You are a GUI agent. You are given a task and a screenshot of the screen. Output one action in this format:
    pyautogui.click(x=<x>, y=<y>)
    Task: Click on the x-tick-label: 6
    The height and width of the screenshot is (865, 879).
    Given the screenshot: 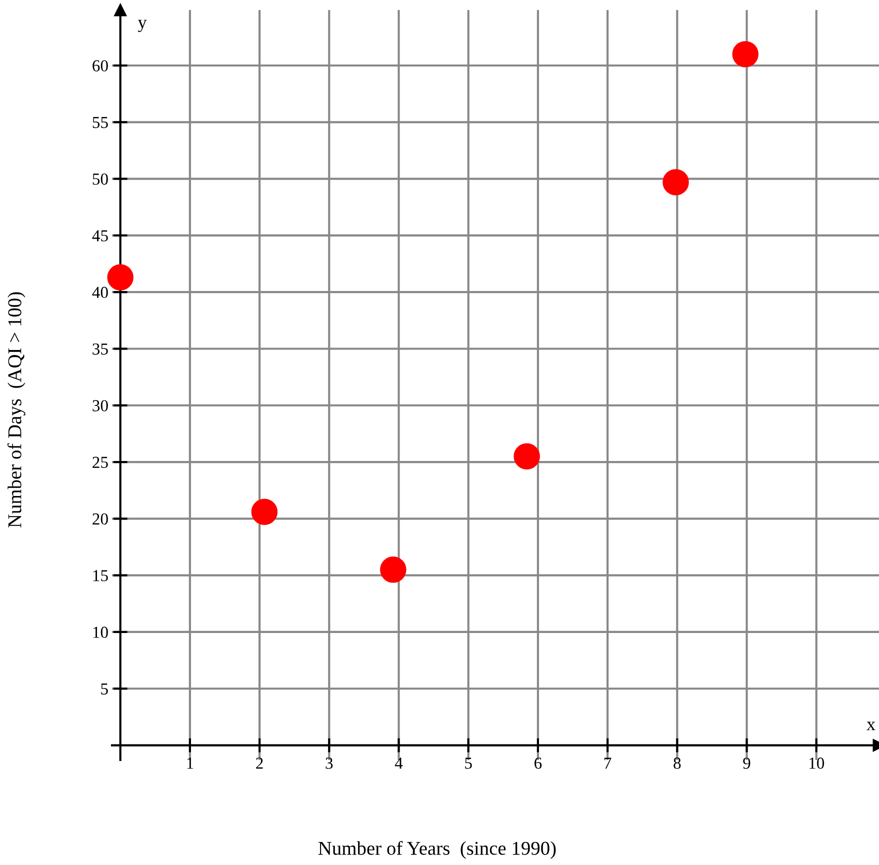 What is the action you would take?
    pyautogui.click(x=538, y=763)
    